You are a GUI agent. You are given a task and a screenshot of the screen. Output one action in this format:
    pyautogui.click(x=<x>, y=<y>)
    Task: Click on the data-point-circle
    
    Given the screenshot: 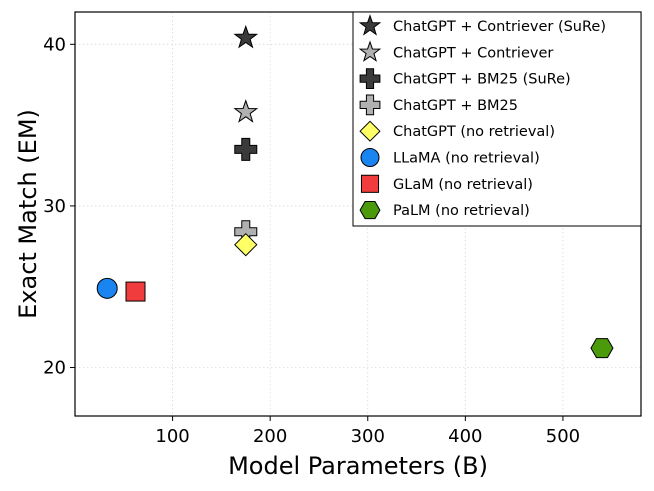 What is the action you would take?
    pyautogui.click(x=107, y=288)
    